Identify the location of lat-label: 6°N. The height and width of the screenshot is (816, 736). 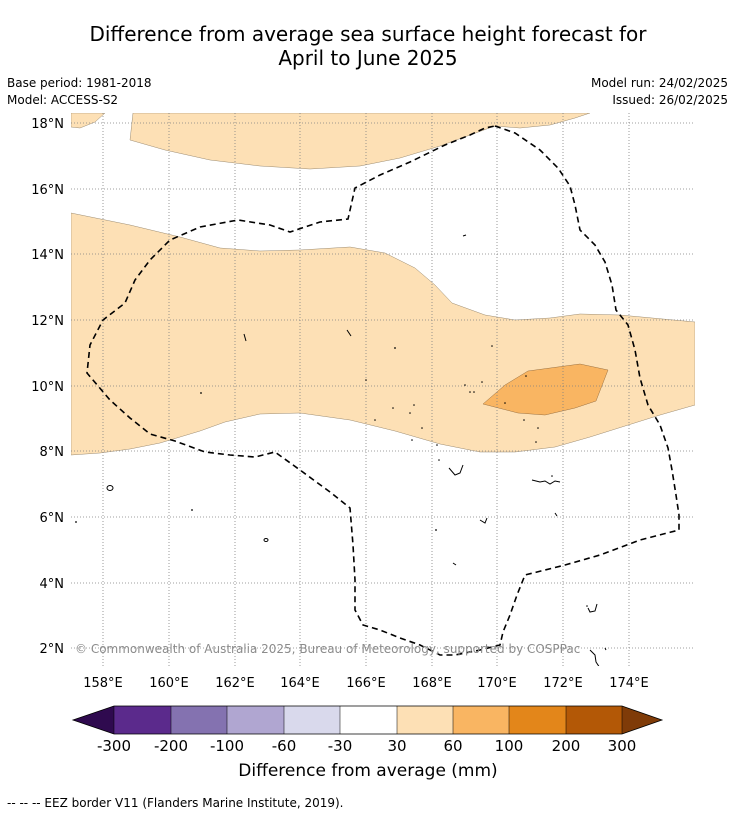
(52, 518).